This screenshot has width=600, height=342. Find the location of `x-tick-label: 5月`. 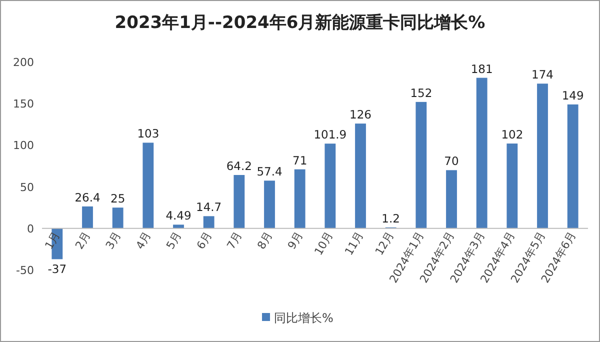

x-tick-label: 5月 is located at coordinates (174, 240).